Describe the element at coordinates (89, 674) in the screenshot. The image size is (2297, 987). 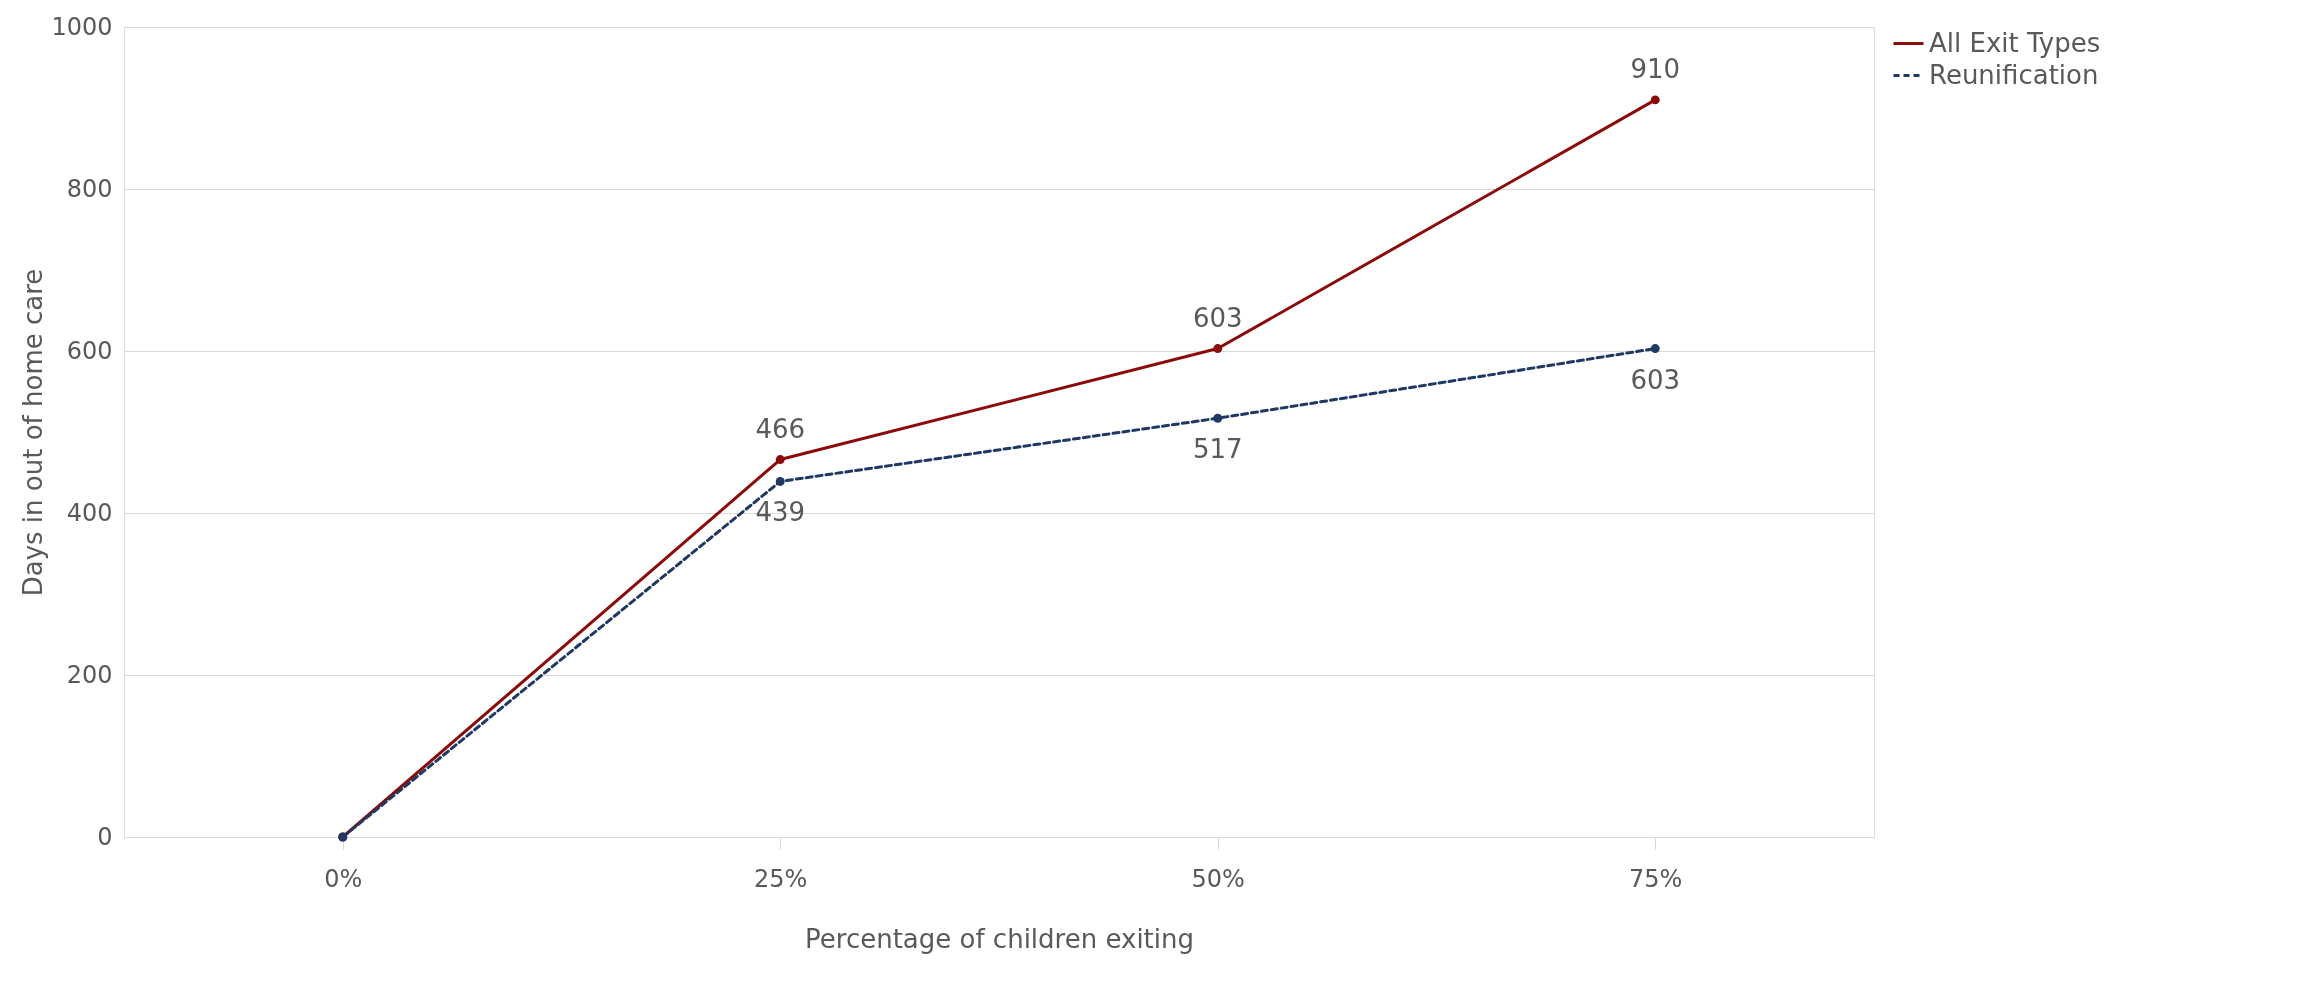
I see `y-tick-label: 200` at that location.